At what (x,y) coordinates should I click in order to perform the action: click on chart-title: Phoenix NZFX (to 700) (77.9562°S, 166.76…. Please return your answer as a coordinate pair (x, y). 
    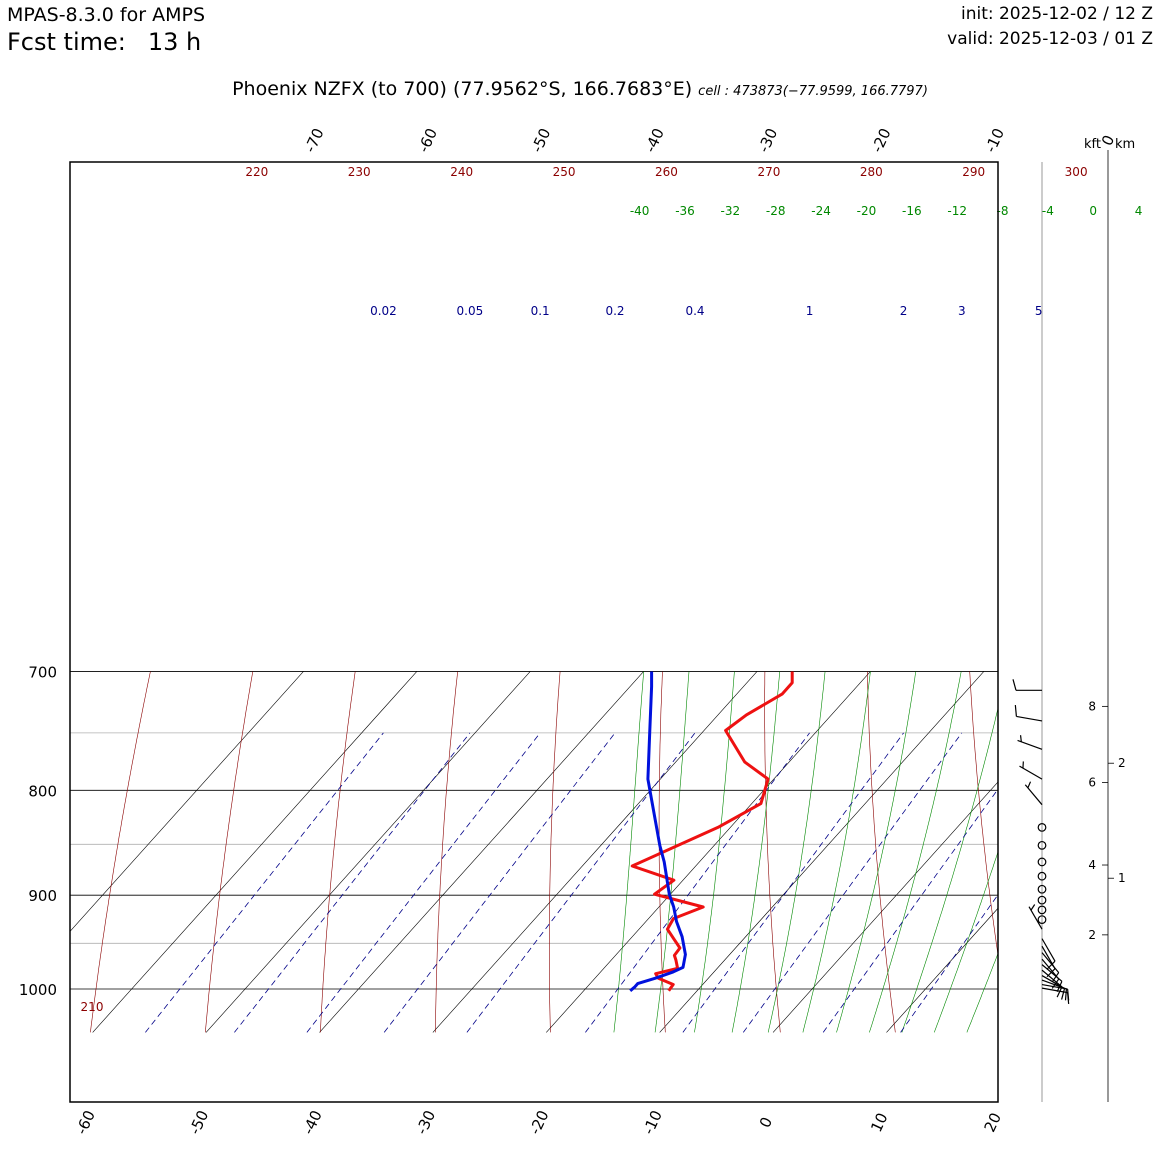
    Looking at the image, I should click on (580, 89).